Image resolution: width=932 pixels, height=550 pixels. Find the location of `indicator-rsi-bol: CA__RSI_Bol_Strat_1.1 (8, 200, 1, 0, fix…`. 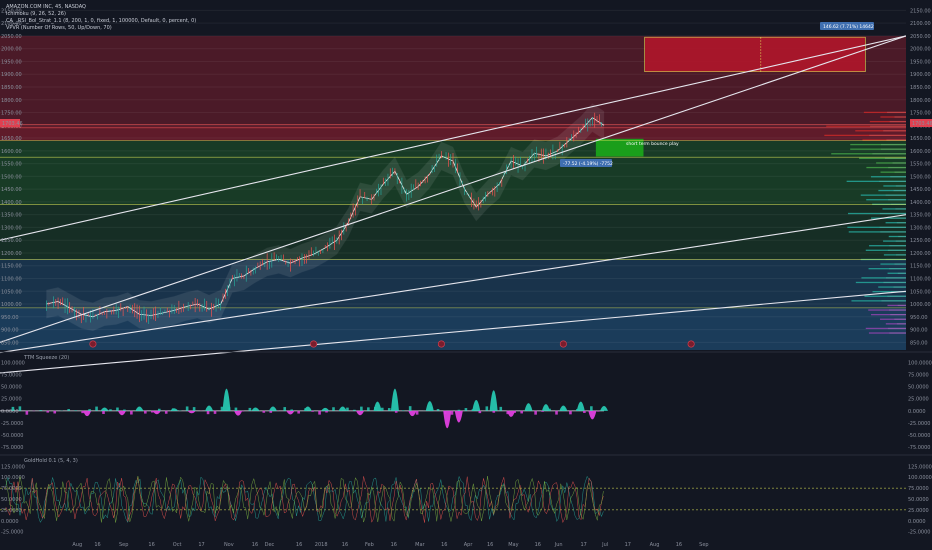

indicator-rsi-bol: CA__RSI_Bol_Strat_1.1 (8, 200, 1, 0, fix… is located at coordinates (101, 21).